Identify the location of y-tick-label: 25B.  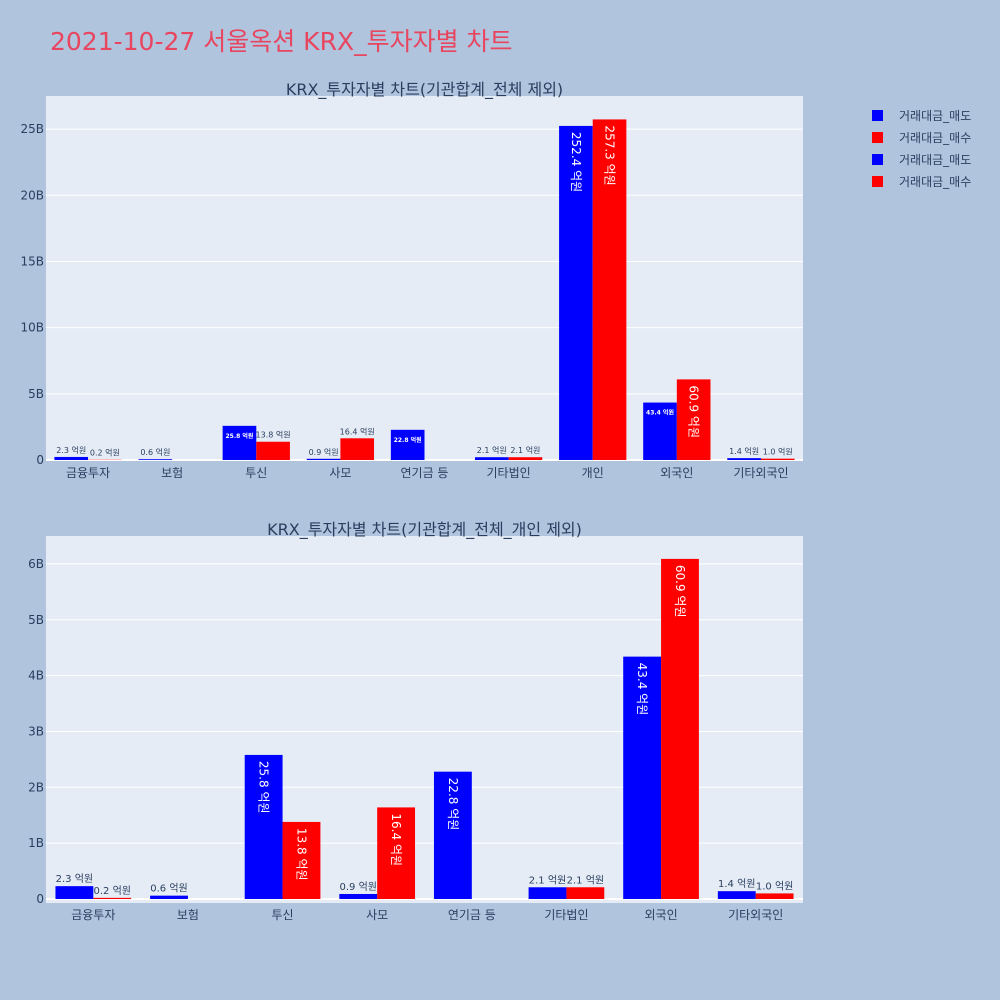
(32, 129).